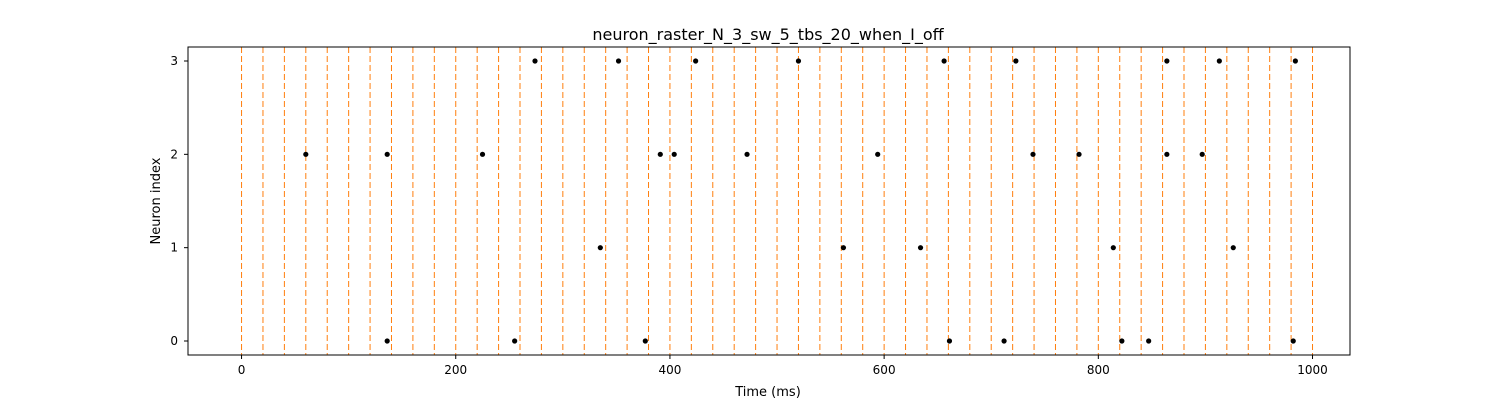  I want to click on y-tick-label: 3, so click(174, 61).